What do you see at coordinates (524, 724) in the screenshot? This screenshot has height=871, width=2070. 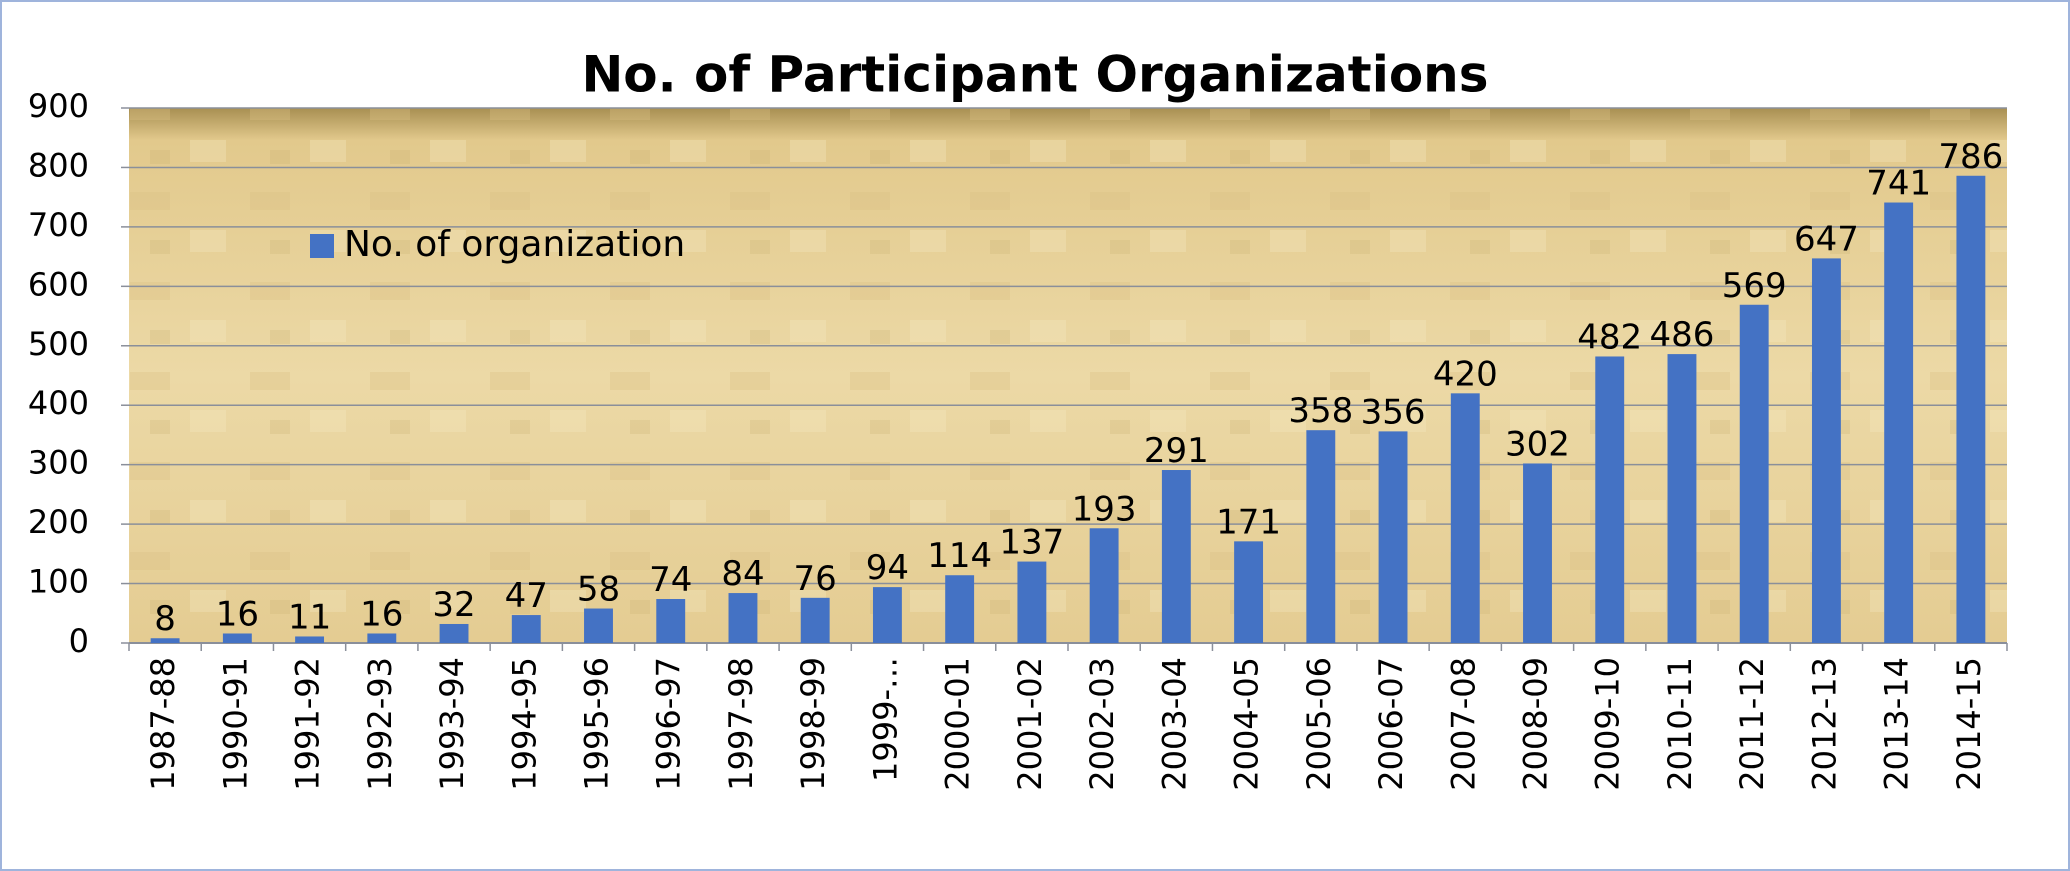 I see `x-tick-label: 1994-95` at bounding box center [524, 724].